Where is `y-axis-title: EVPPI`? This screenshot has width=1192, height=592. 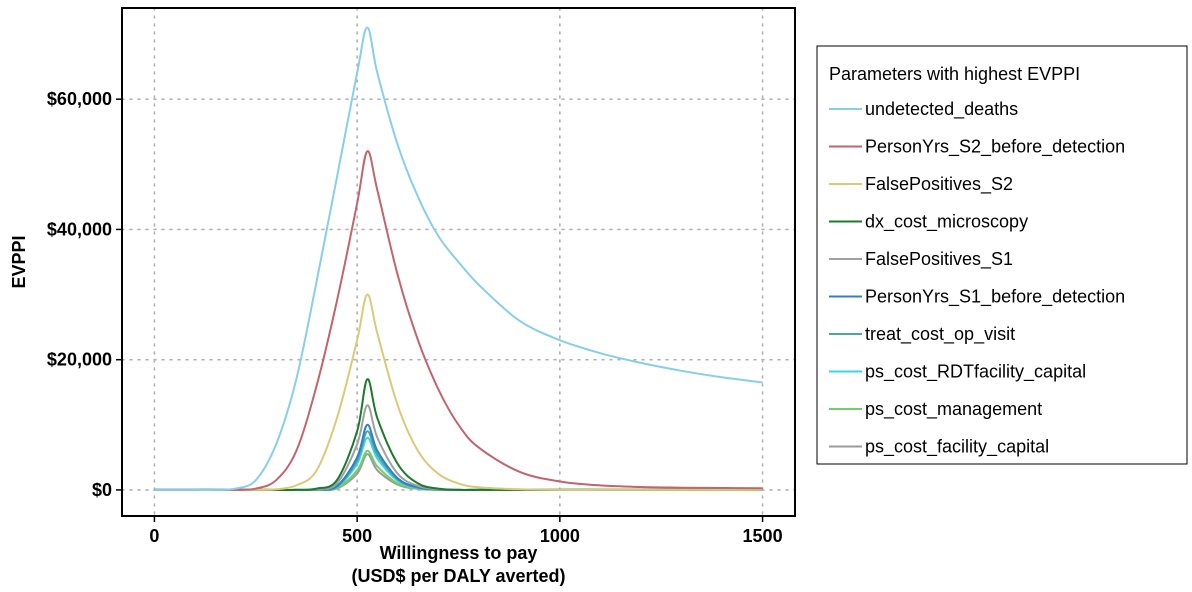
y-axis-title: EVPPI is located at coordinates (19, 261).